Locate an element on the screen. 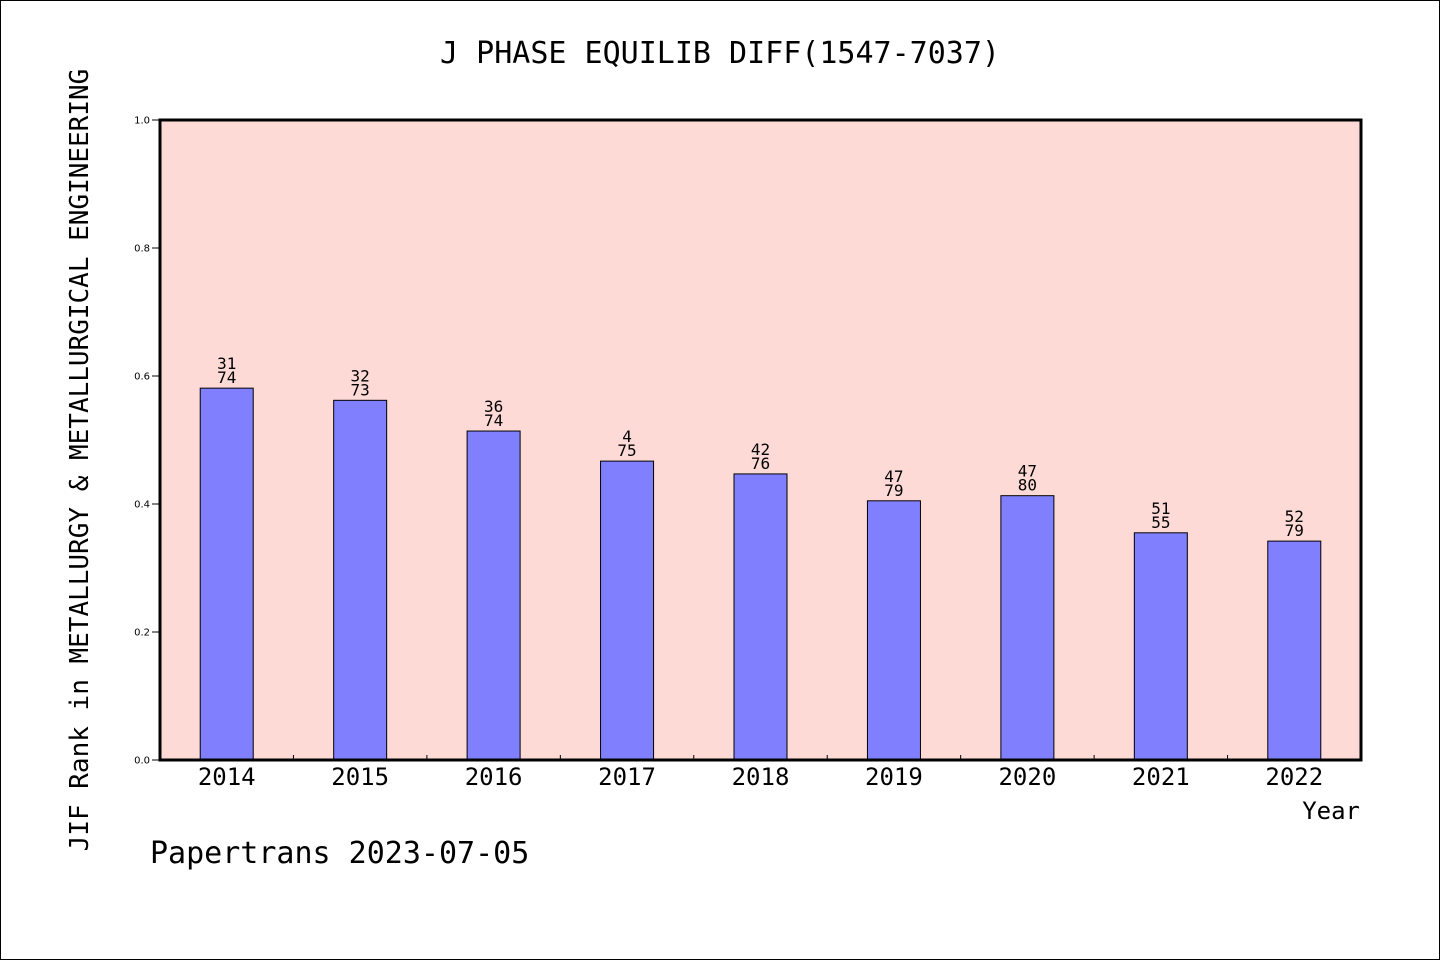 This screenshot has height=960, width=1440. y-tick-label: 0.8 is located at coordinates (142, 249).